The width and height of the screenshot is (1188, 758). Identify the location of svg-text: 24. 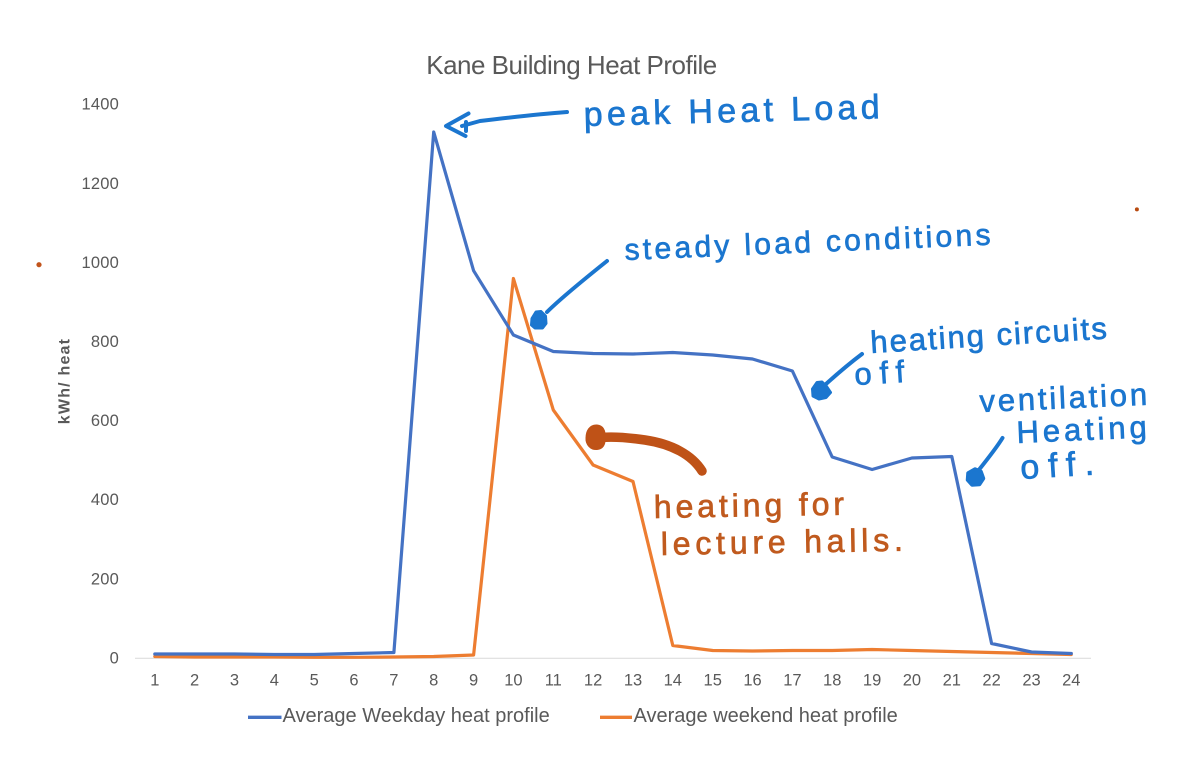
(1071, 681).